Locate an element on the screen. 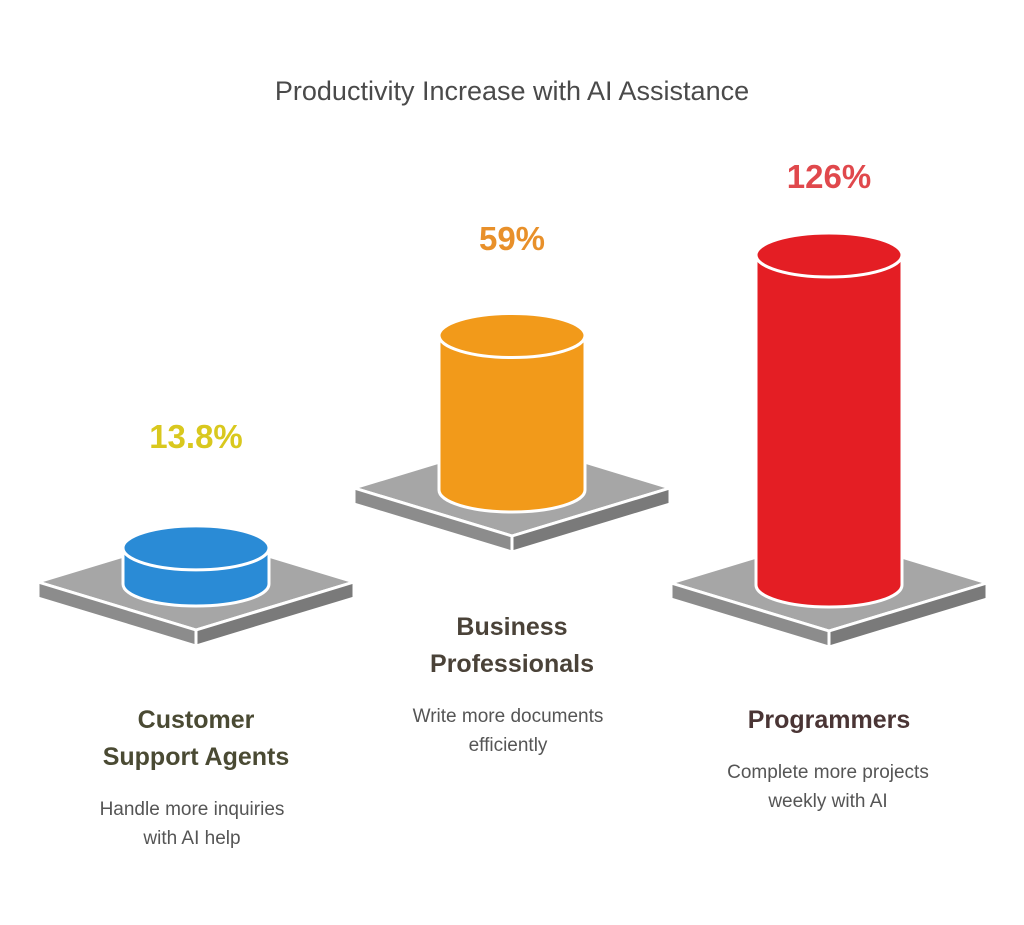 This screenshot has height=925, width=1024. category-line-2: Professionals is located at coordinates (512, 664).